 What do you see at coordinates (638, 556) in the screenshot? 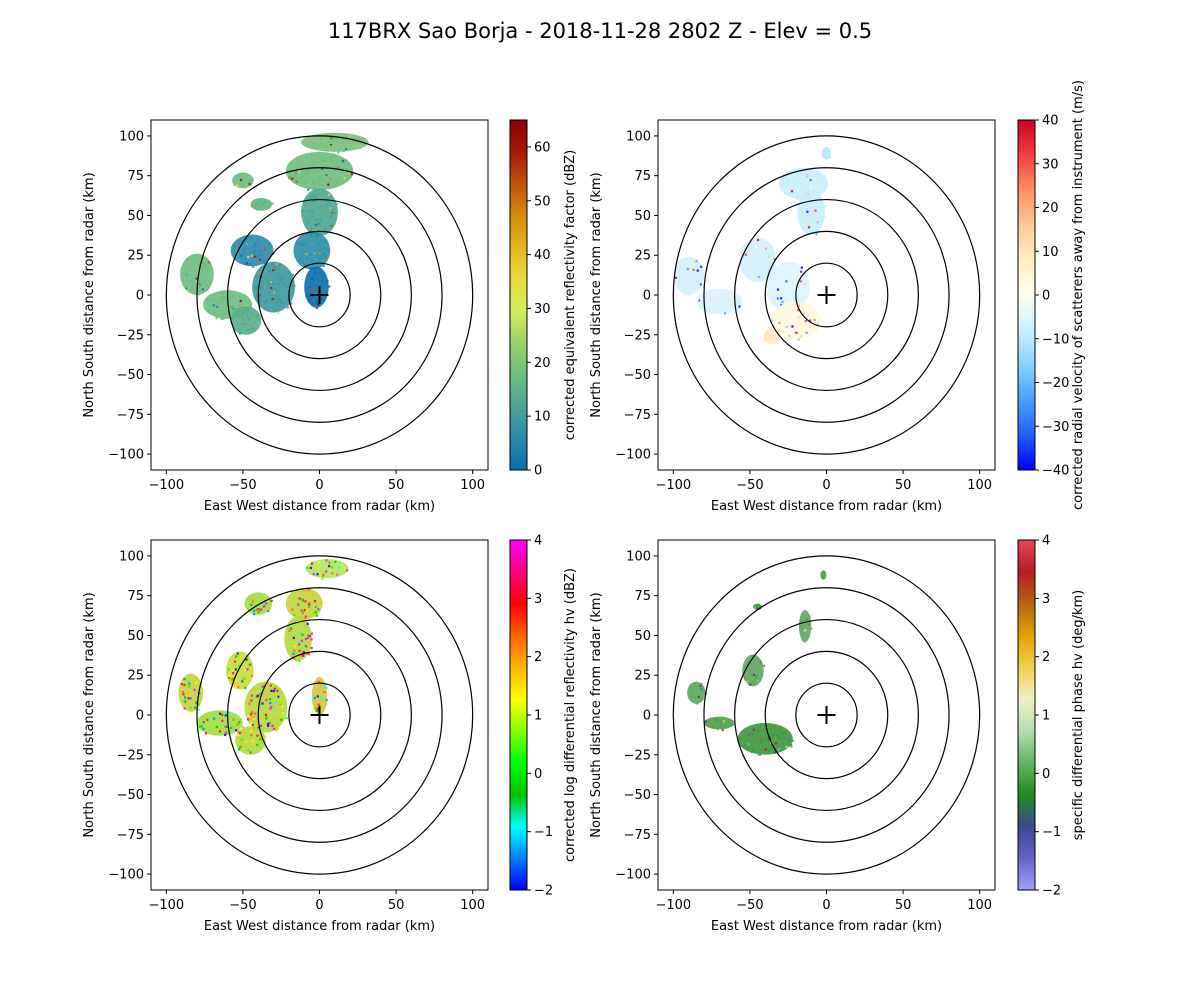
I see `y-tick-label: 100` at bounding box center [638, 556].